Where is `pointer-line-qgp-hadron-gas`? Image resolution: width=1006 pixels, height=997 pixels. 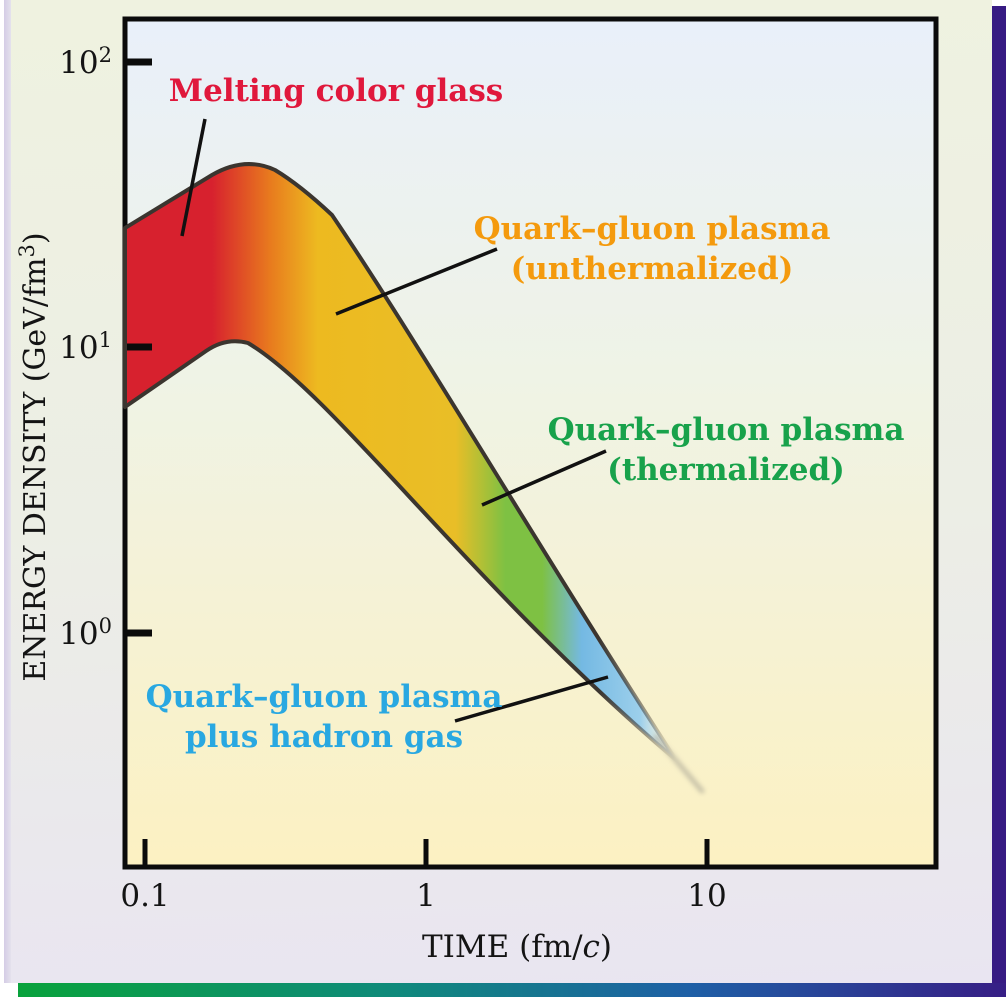
pointer-line-qgp-hadron-gas is located at coordinates (531, 699).